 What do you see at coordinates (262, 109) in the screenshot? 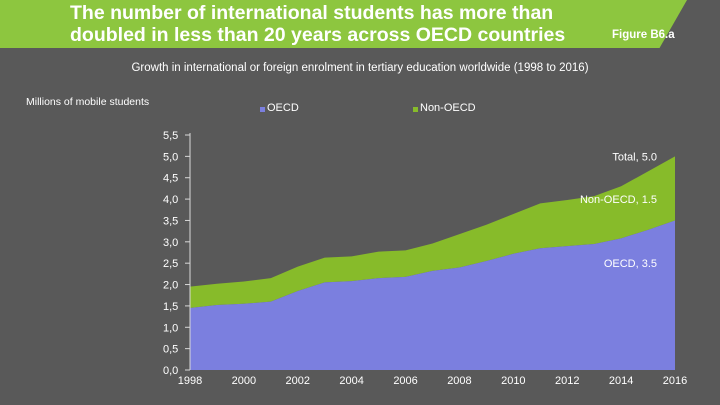
I see `legend-swatch-oecd` at bounding box center [262, 109].